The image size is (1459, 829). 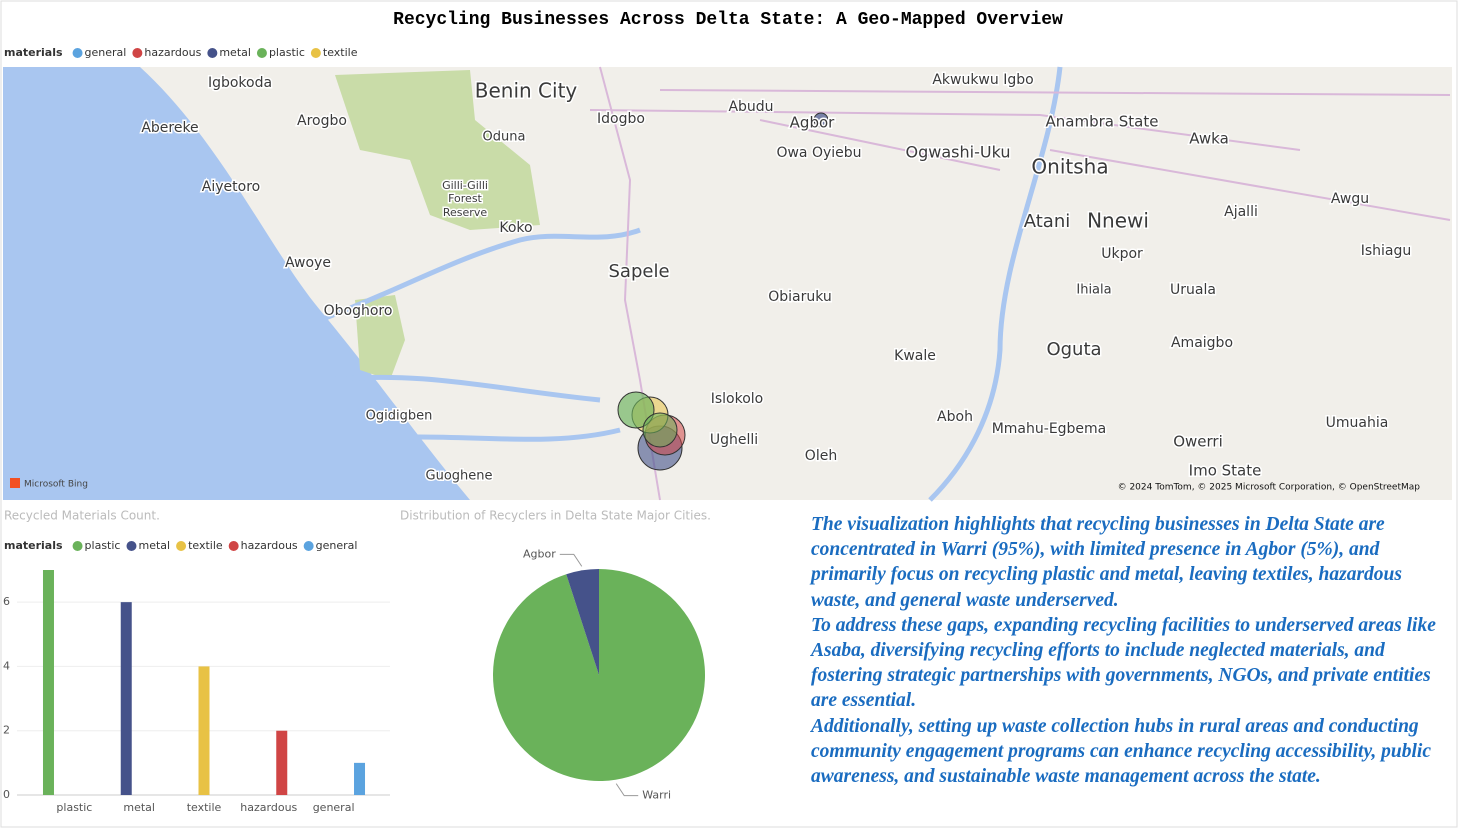 I want to click on place-label: Idogbo, so click(x=621, y=119).